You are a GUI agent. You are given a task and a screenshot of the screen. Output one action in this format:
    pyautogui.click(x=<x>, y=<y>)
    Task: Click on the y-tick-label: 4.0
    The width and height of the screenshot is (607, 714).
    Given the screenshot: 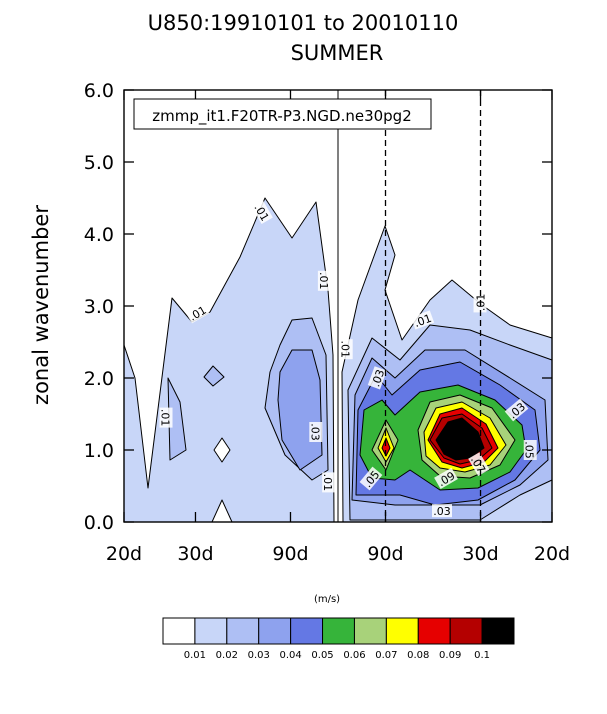 What is the action you would take?
    pyautogui.click(x=99, y=235)
    